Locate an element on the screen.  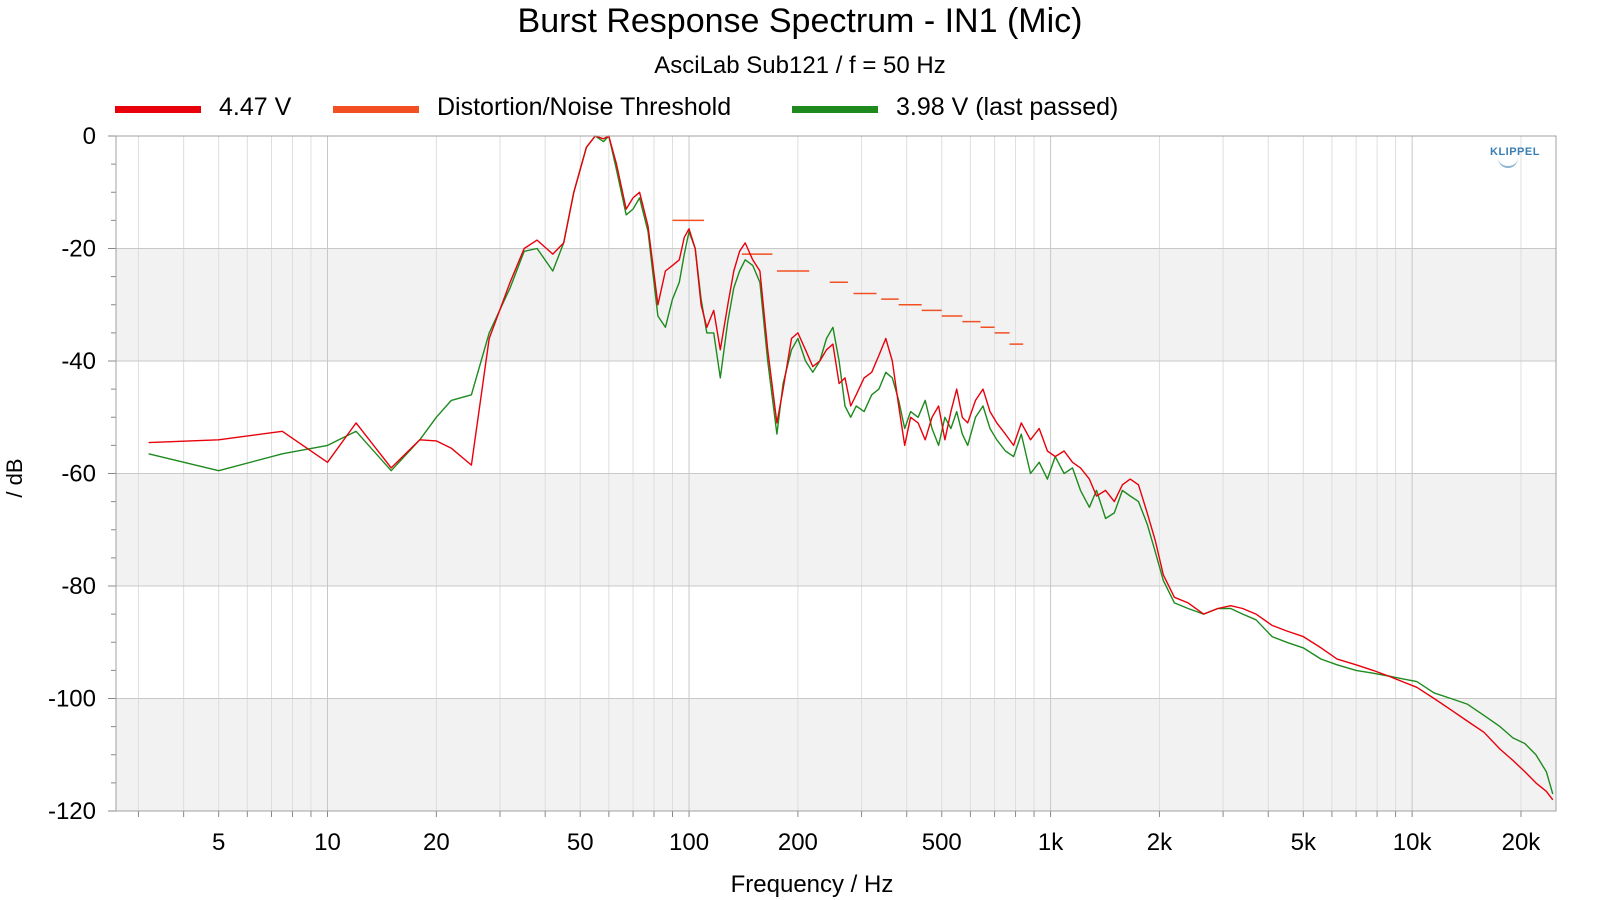
chart-title: Burst Response Spectrum - IN1 (Mic) is located at coordinates (800, 21).